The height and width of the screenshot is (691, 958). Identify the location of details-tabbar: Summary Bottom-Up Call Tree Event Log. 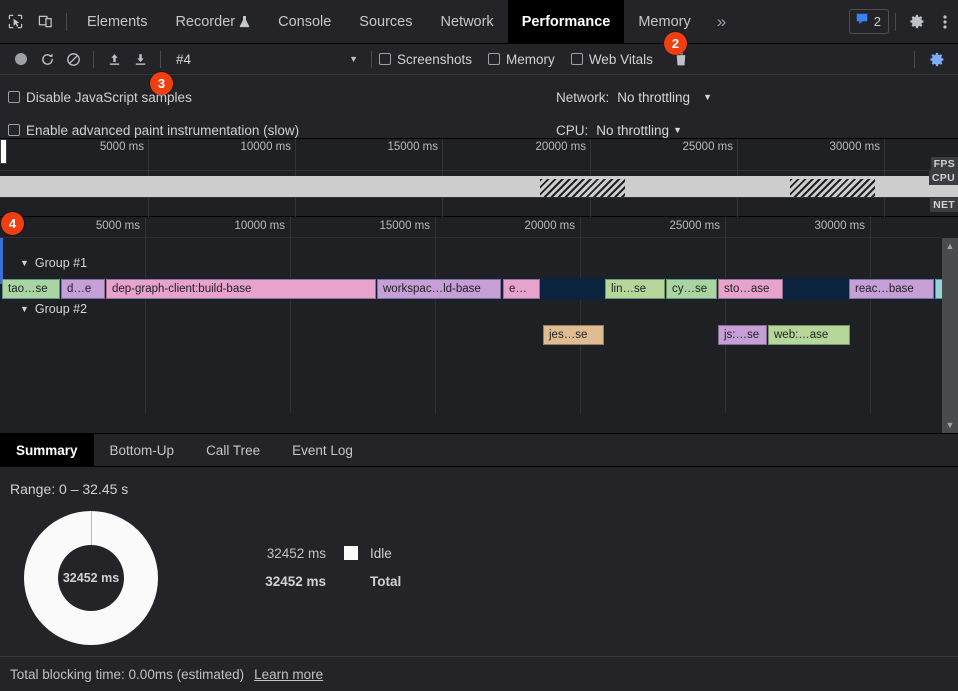
(479, 450).